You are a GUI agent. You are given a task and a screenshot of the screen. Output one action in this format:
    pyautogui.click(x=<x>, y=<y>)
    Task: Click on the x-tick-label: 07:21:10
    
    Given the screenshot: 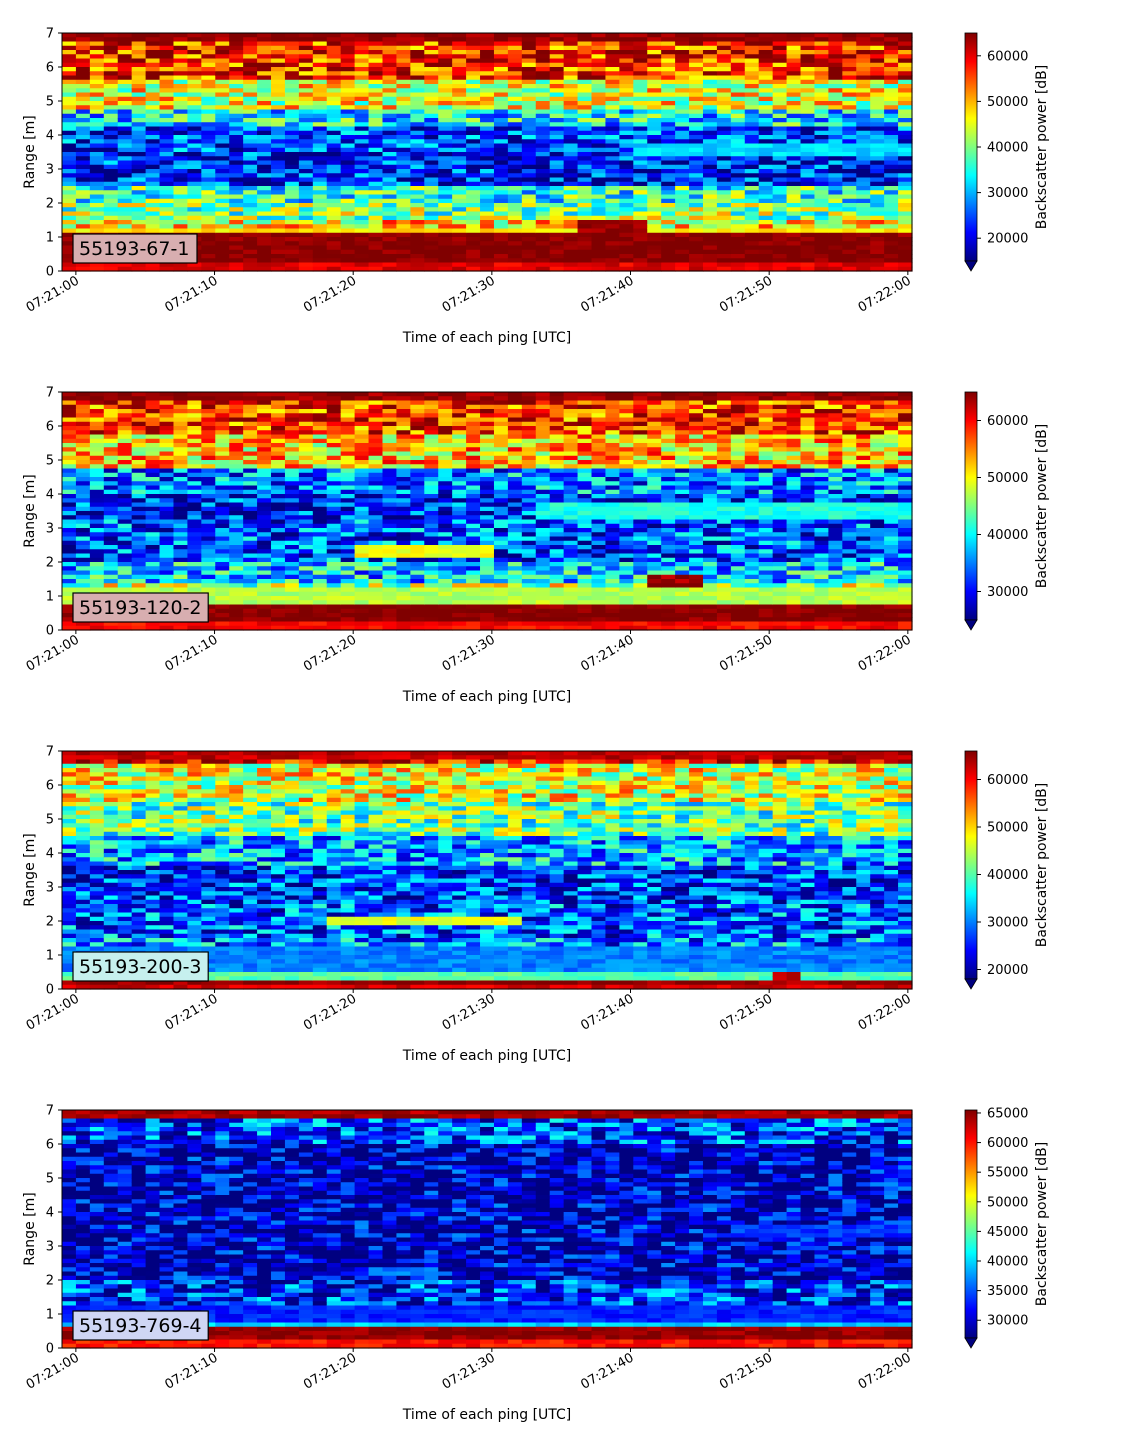 What is the action you would take?
    pyautogui.click(x=191, y=294)
    